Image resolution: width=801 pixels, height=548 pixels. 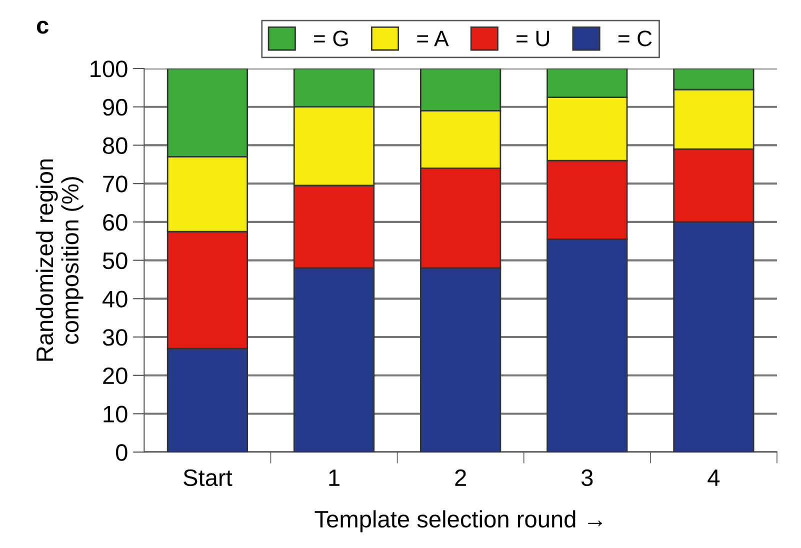 What do you see at coordinates (115, 184) in the screenshot?
I see `y-tick-label: 70` at bounding box center [115, 184].